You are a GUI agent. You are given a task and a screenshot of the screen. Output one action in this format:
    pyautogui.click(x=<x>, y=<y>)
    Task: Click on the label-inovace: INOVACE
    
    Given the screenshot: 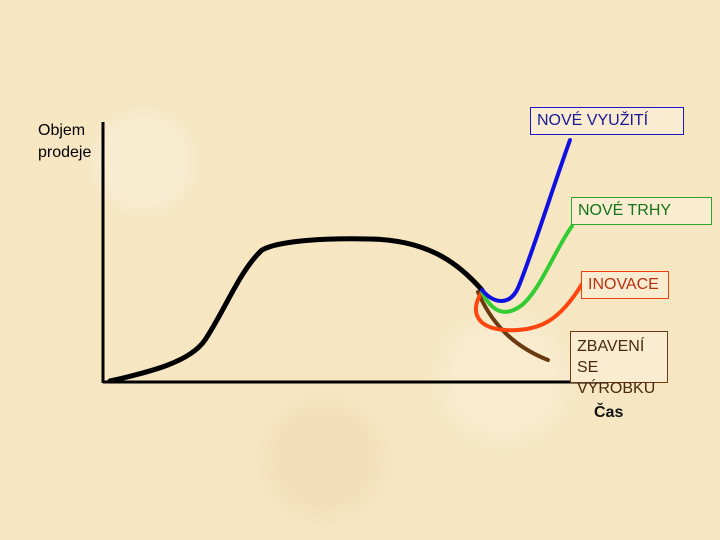 What is the action you would take?
    pyautogui.click(x=625, y=285)
    